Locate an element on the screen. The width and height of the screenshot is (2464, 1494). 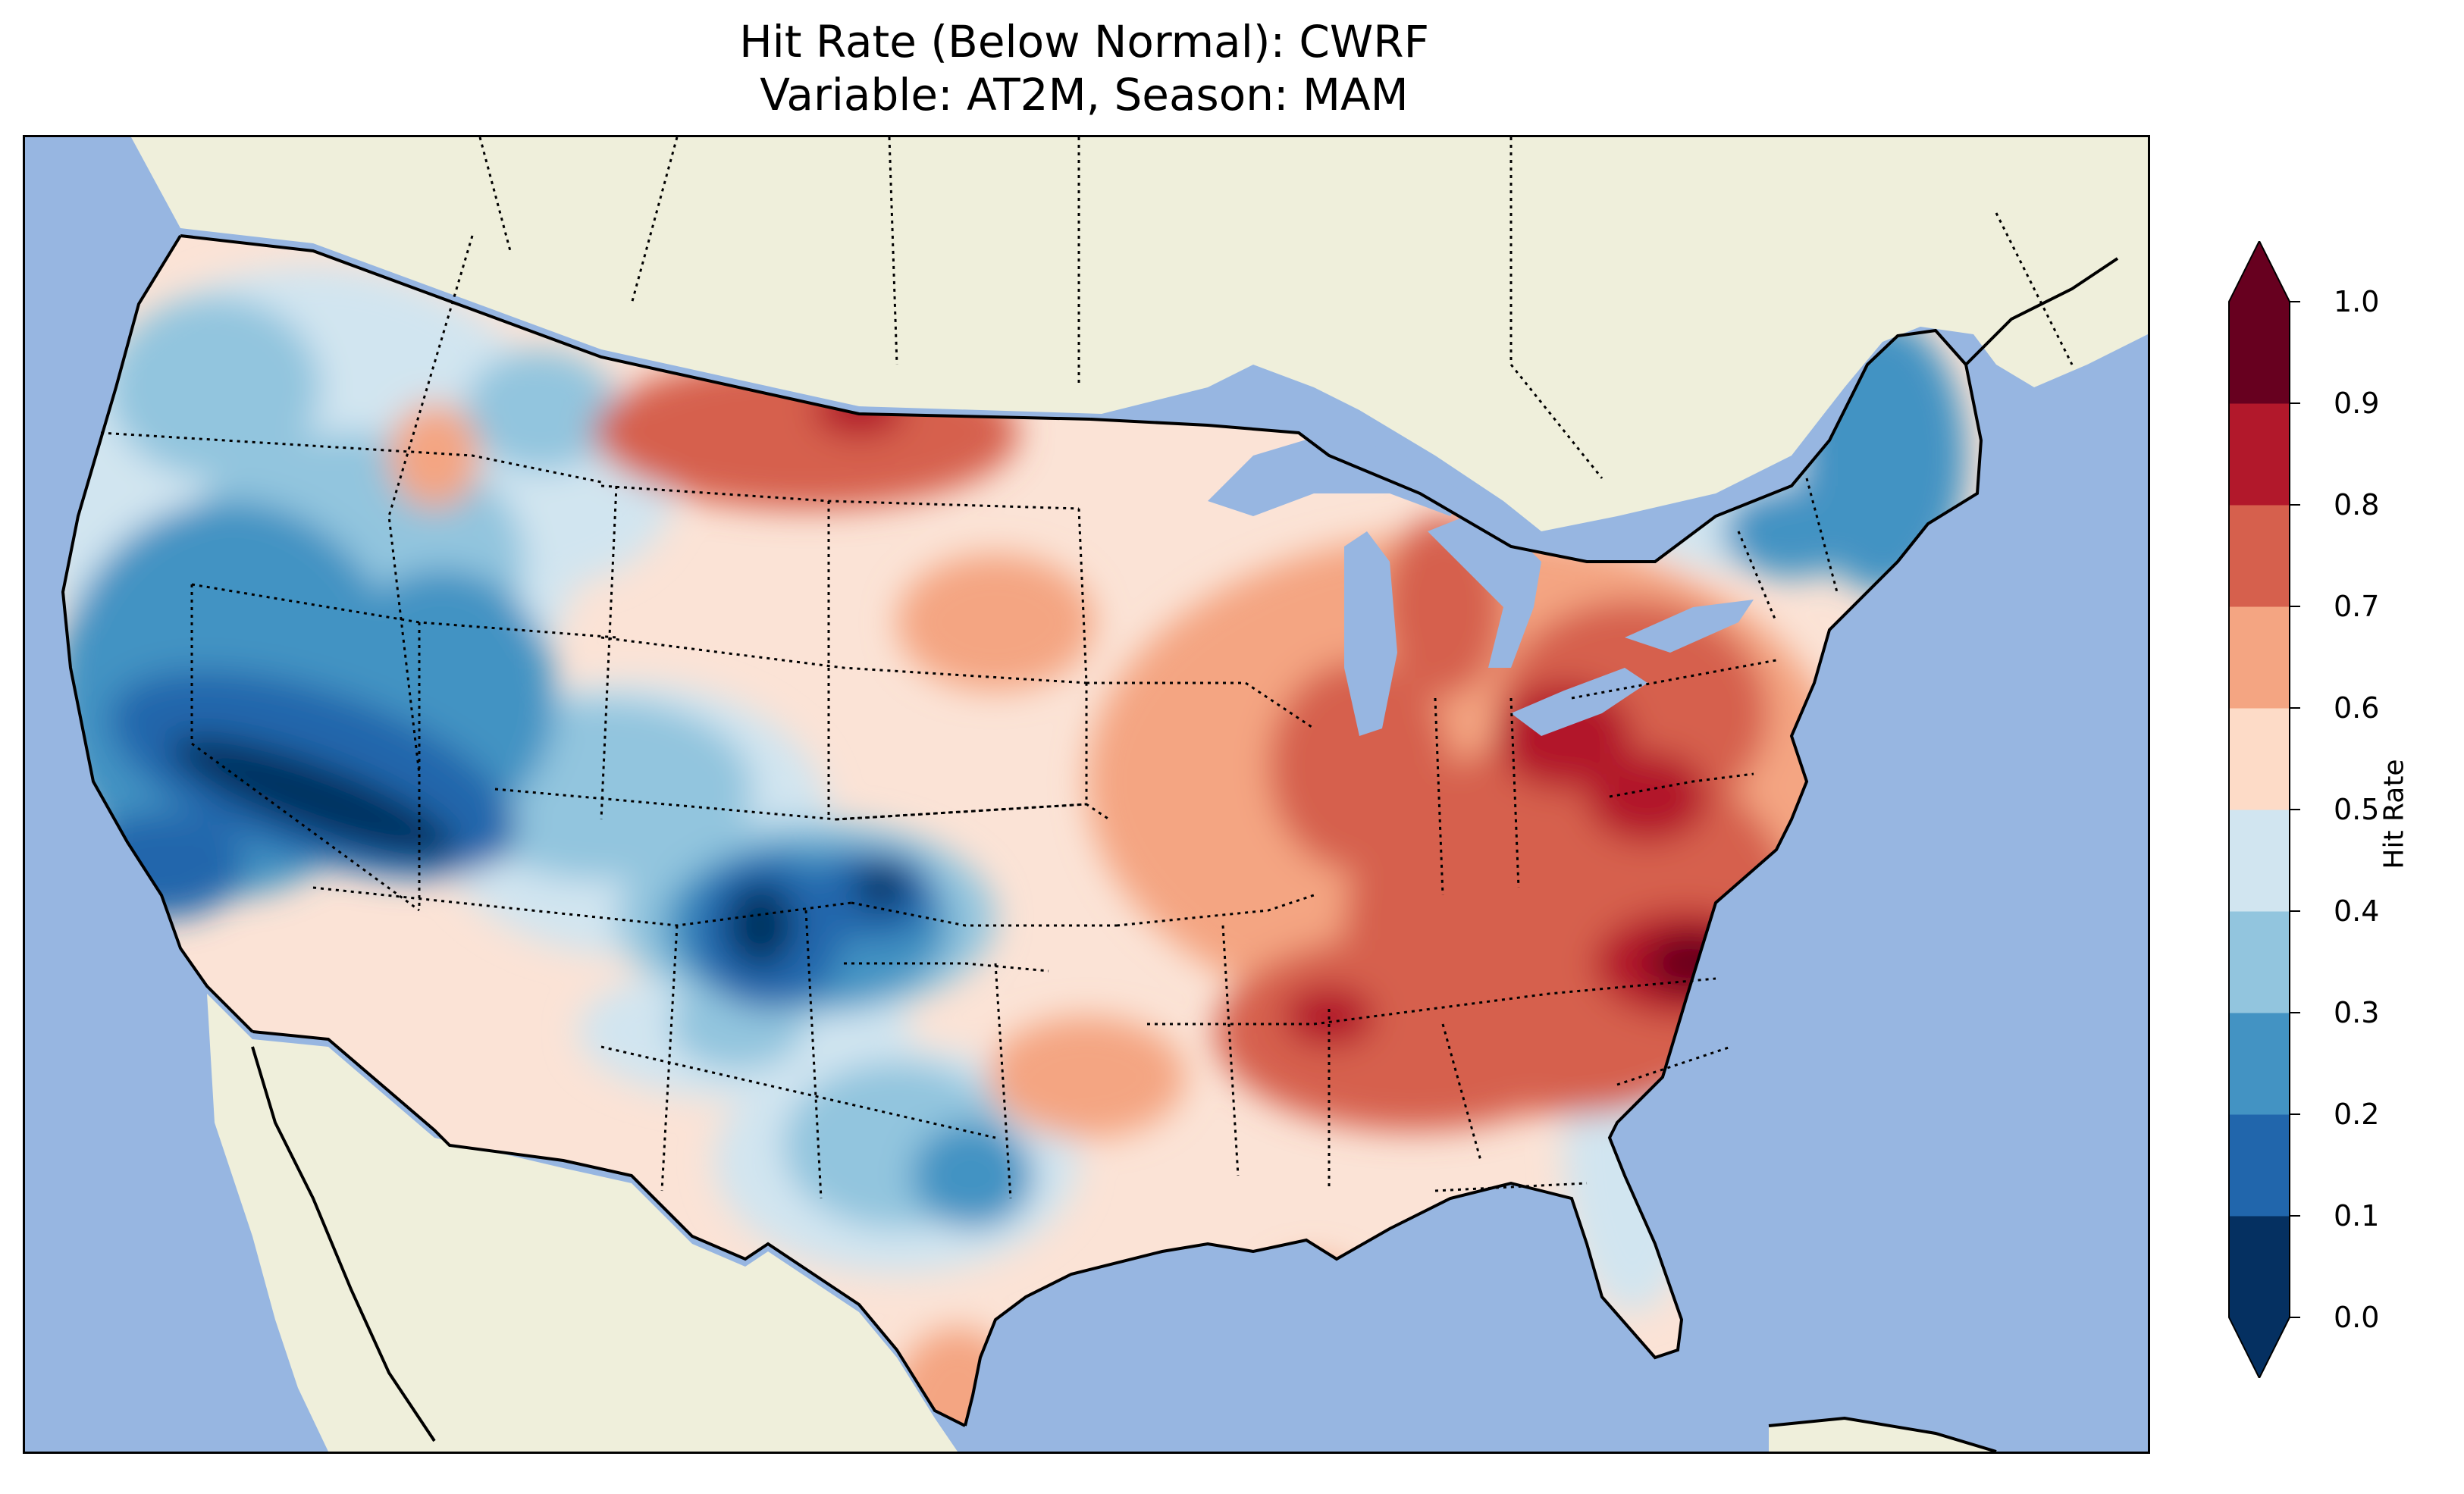
figure-title-line-1: Hit Rate (Below Normal): CWRF is located at coordinates (1084, 41).